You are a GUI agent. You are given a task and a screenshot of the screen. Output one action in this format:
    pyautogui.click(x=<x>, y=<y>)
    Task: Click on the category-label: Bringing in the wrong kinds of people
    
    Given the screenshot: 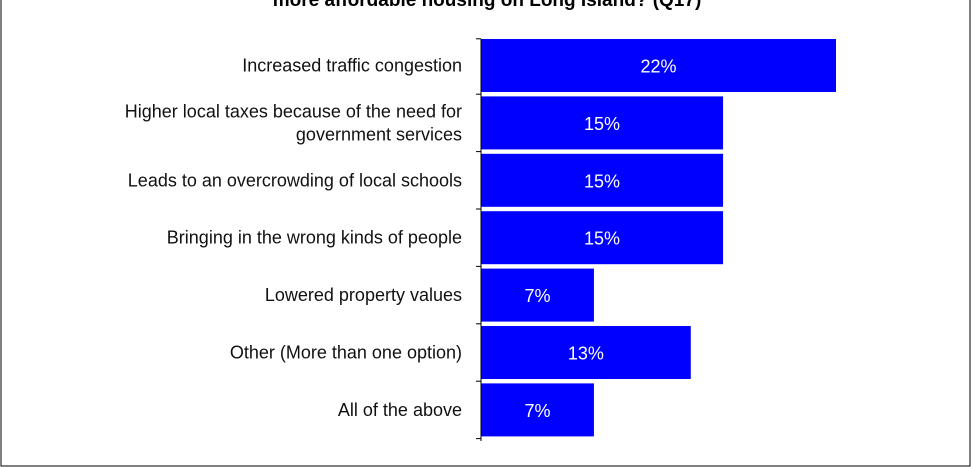 What is the action you would take?
    pyautogui.click(x=314, y=238)
    